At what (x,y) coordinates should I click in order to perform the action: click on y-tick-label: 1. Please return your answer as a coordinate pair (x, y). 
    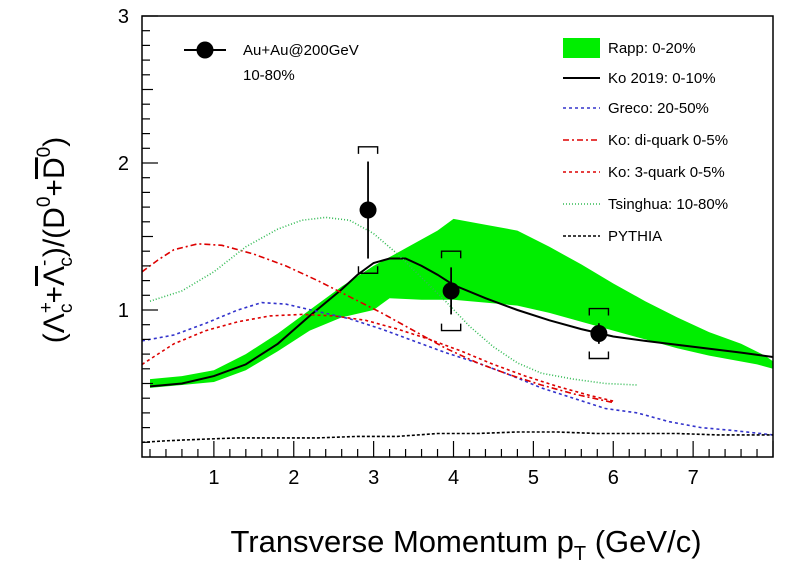
    Looking at the image, I should click on (123, 311).